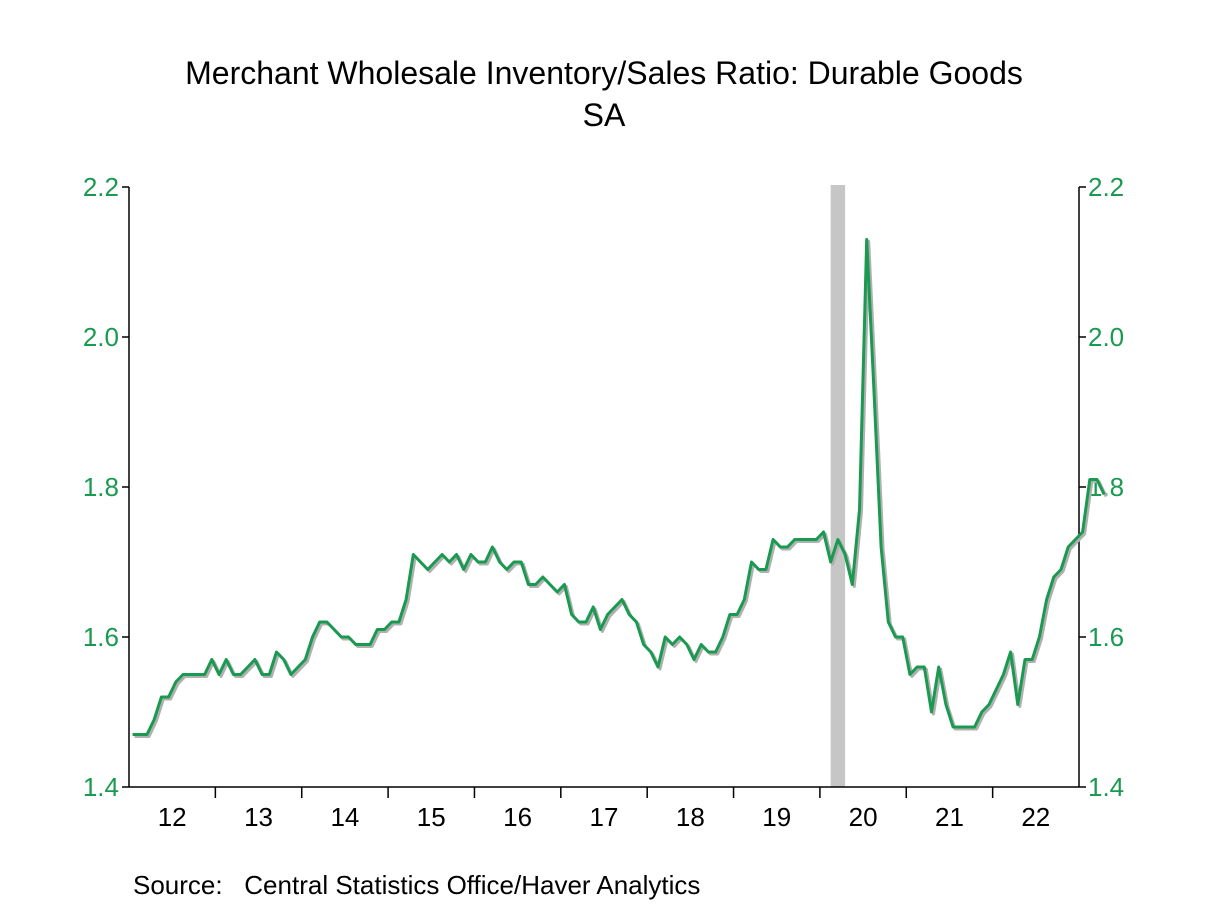  I want to click on x-tick-label-9: 21, so click(949, 817).